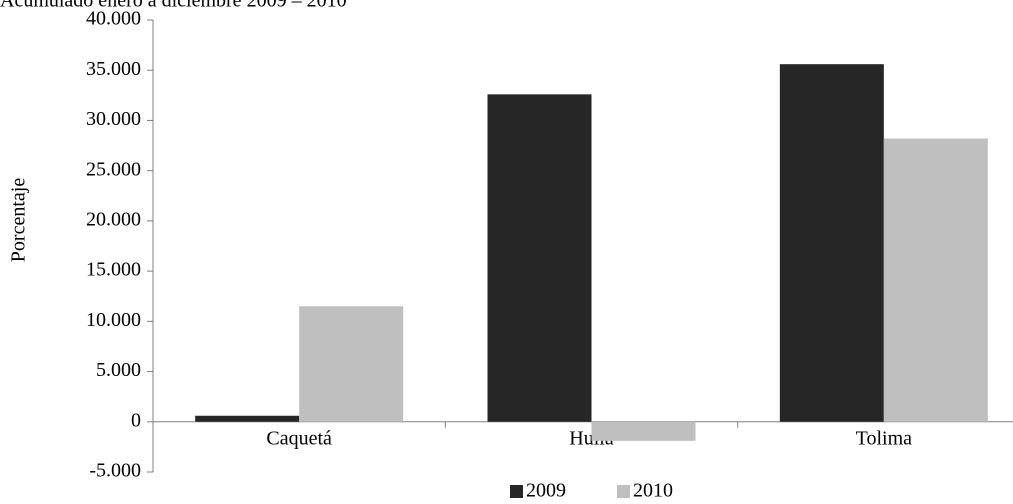 The image size is (1013, 504). Describe the element at coordinates (118, 370) in the screenshot. I see `y-tick-label: 5.000` at that location.